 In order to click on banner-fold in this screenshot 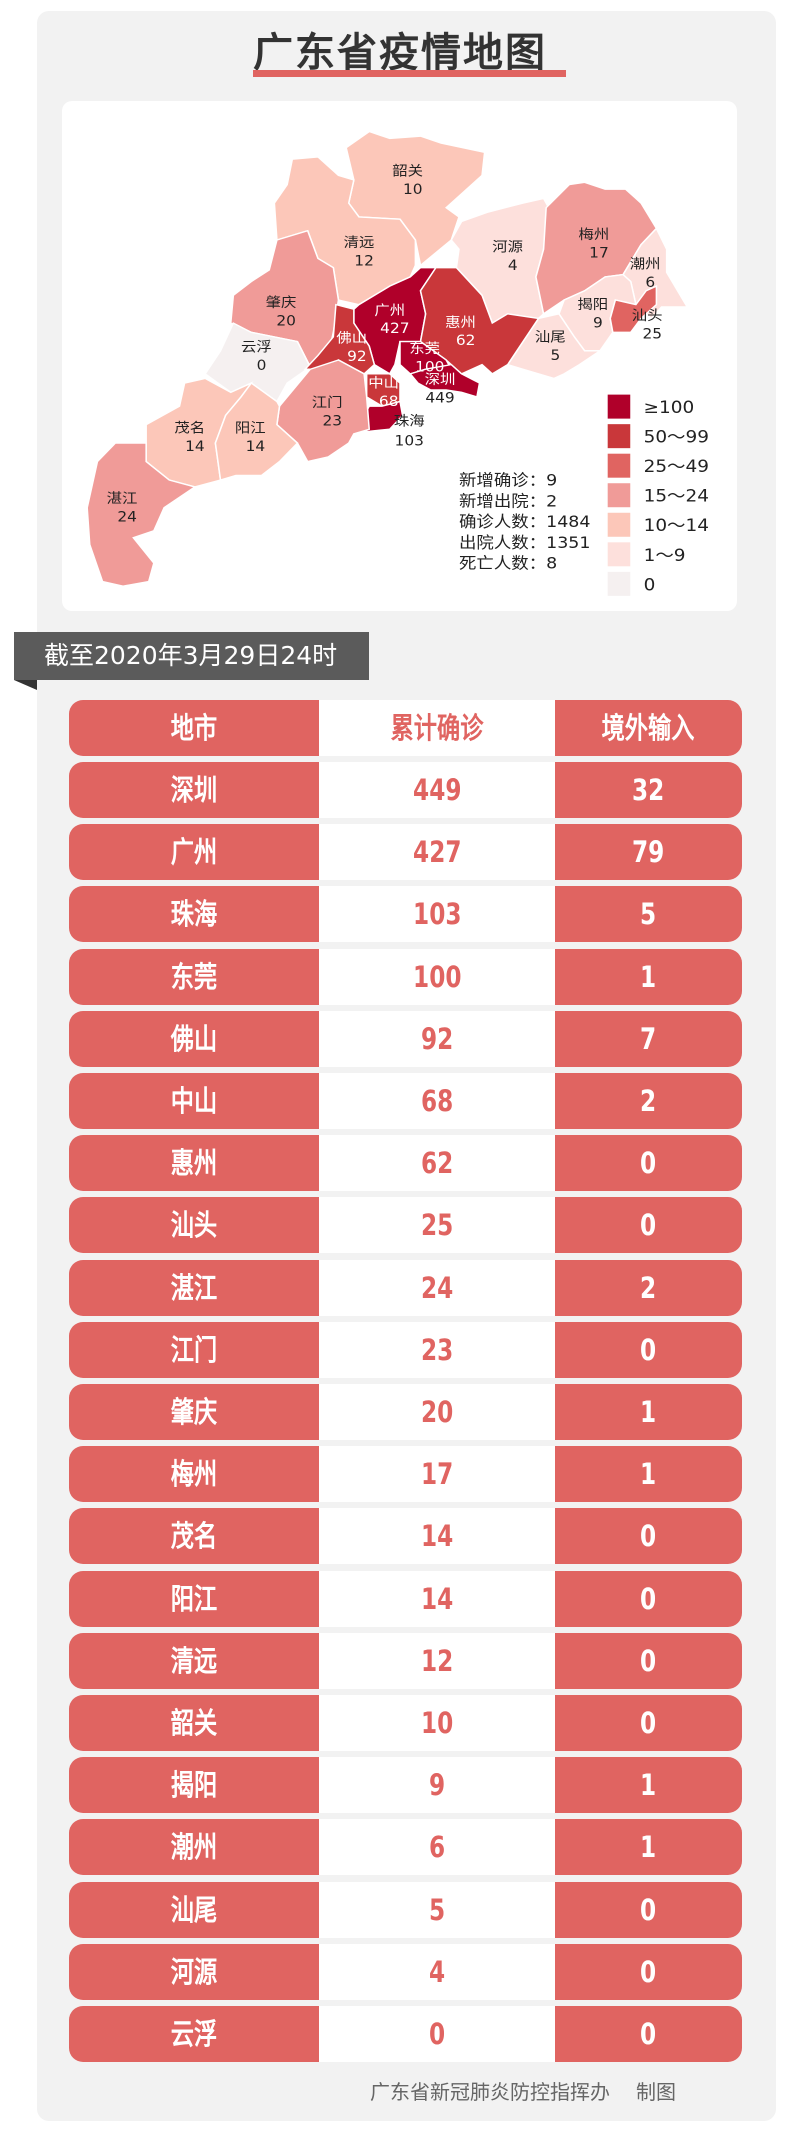, I will do `click(25, 685)`.